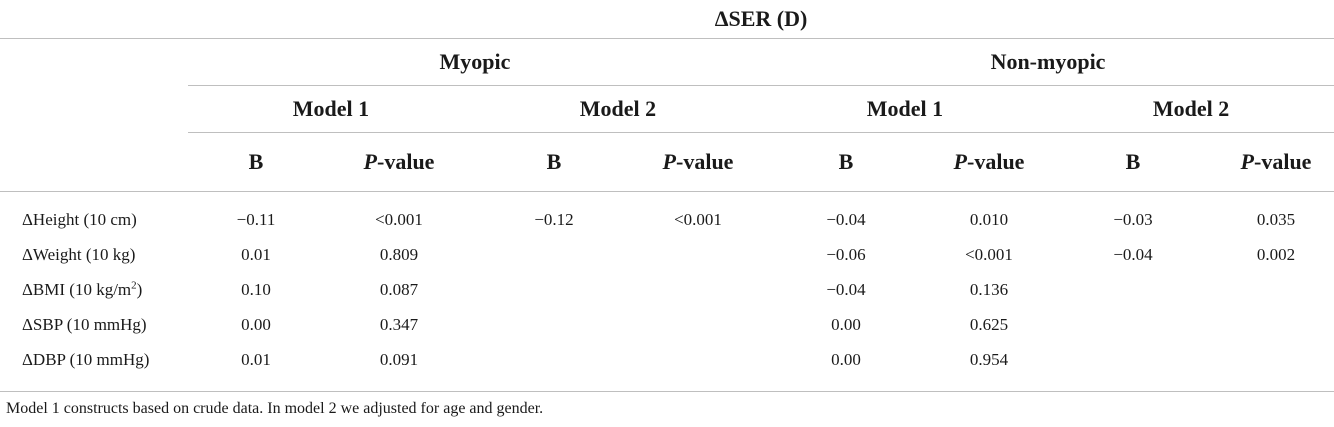  Describe the element at coordinates (79, 219) in the screenshot. I see `row-label: ΔHeight (10 cm)` at that location.